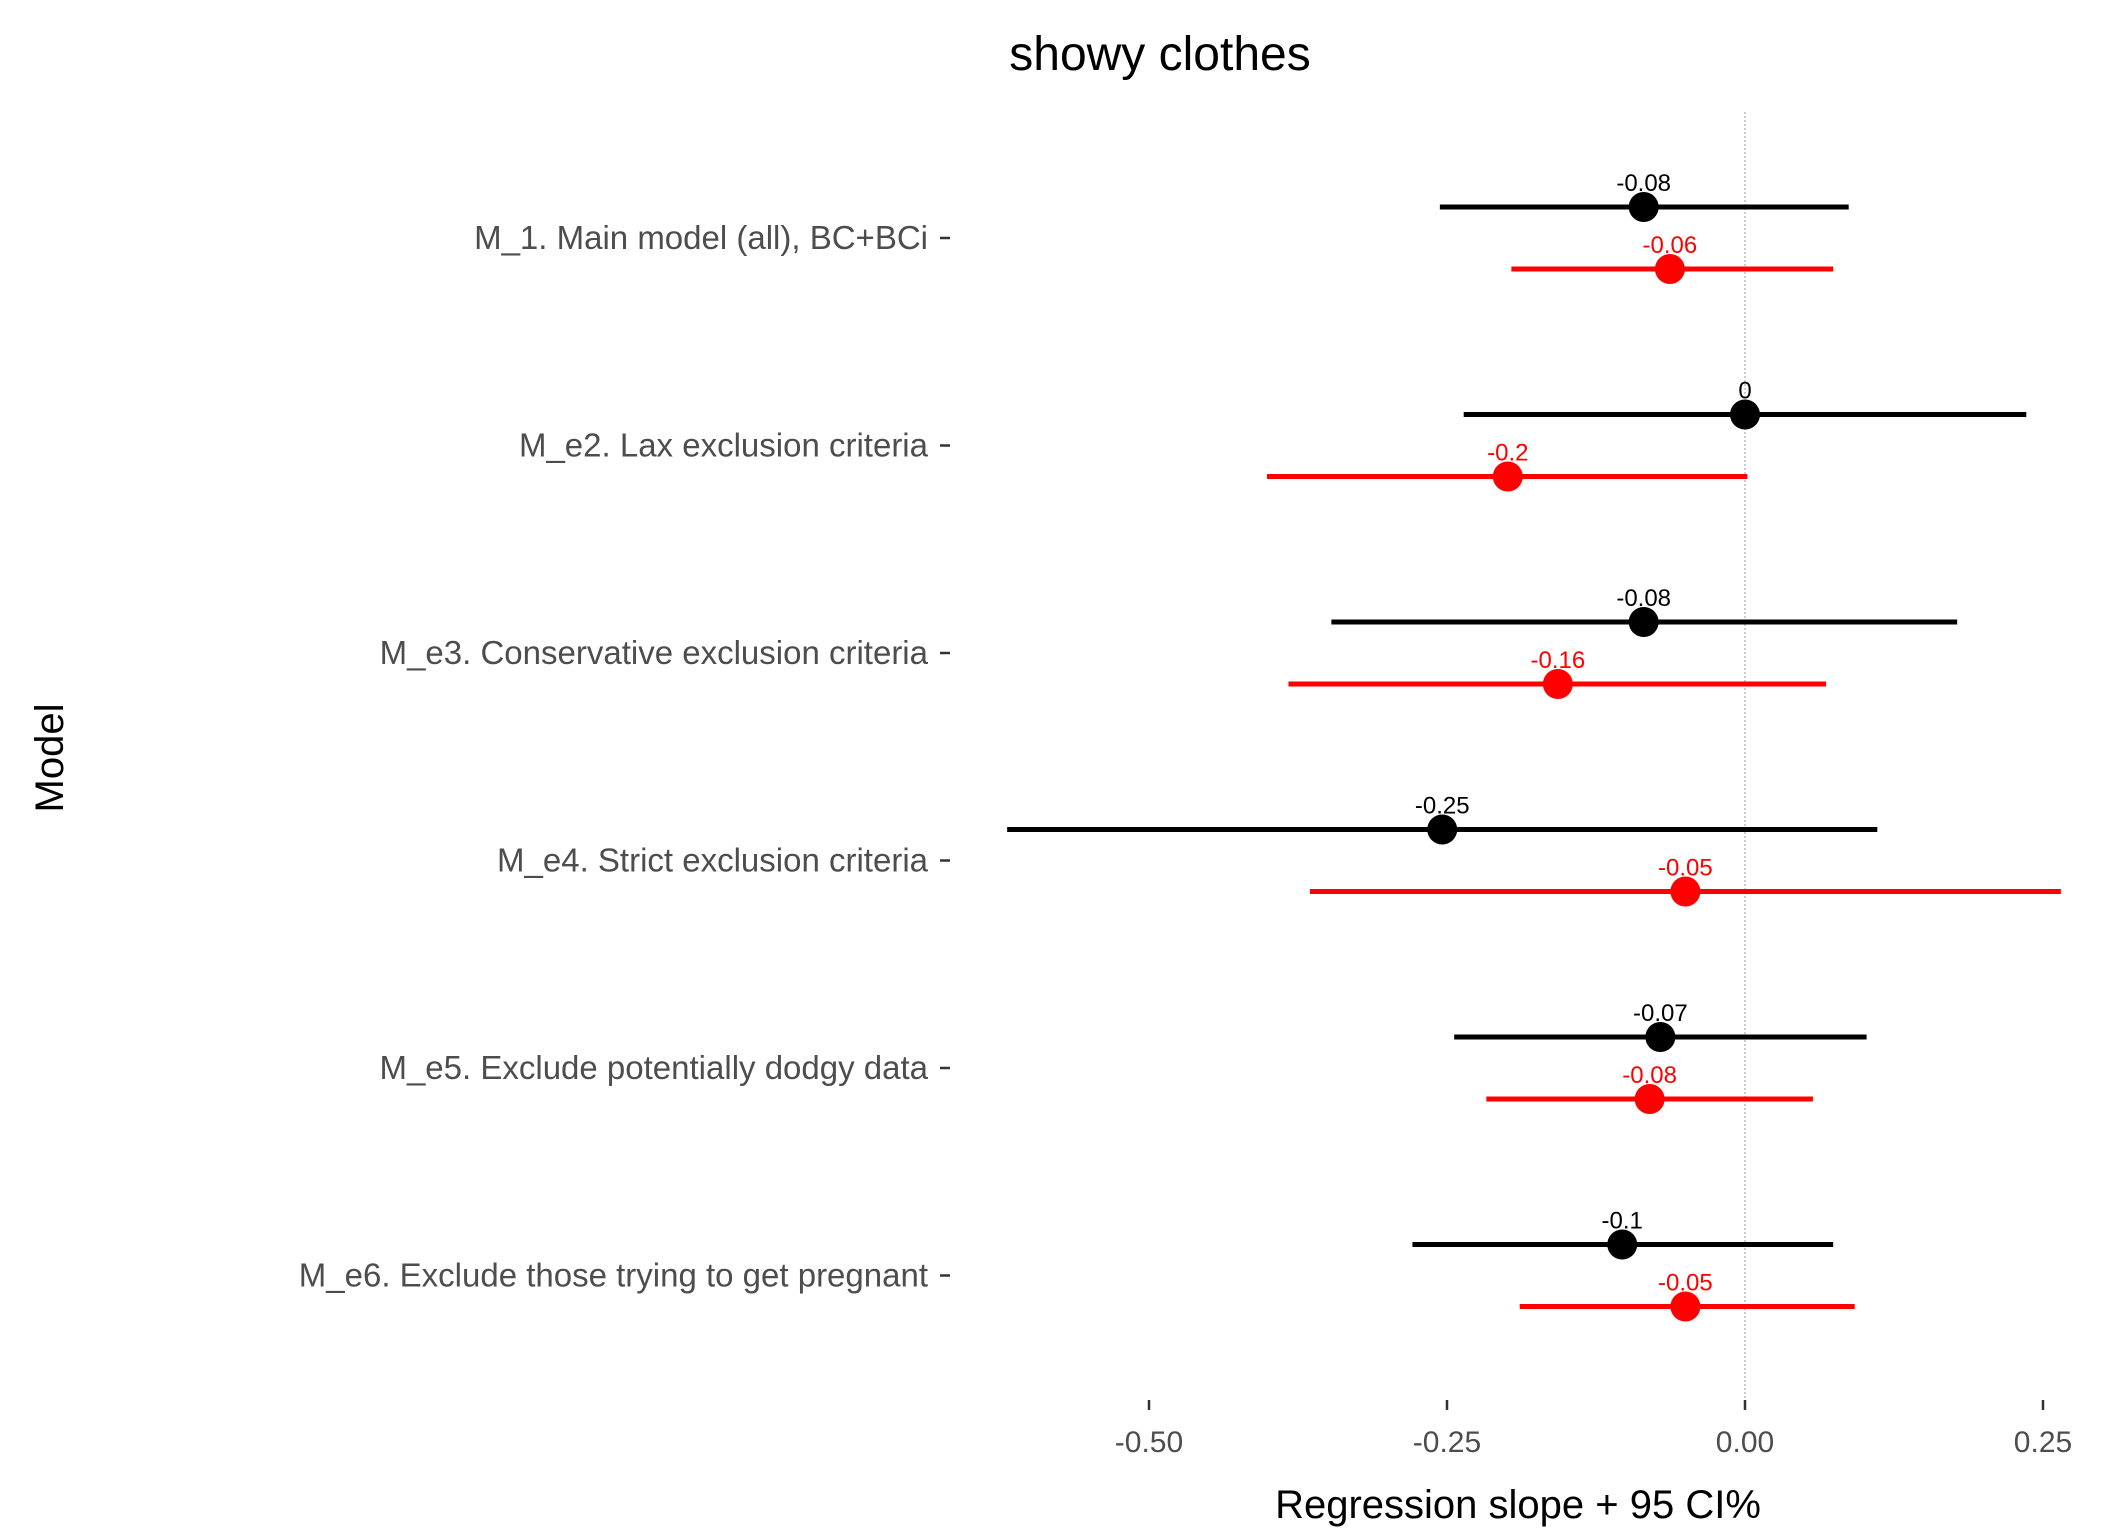 This screenshot has height=1536, width=2112. I want to click on y-axis-title: Model, so click(50, 758).